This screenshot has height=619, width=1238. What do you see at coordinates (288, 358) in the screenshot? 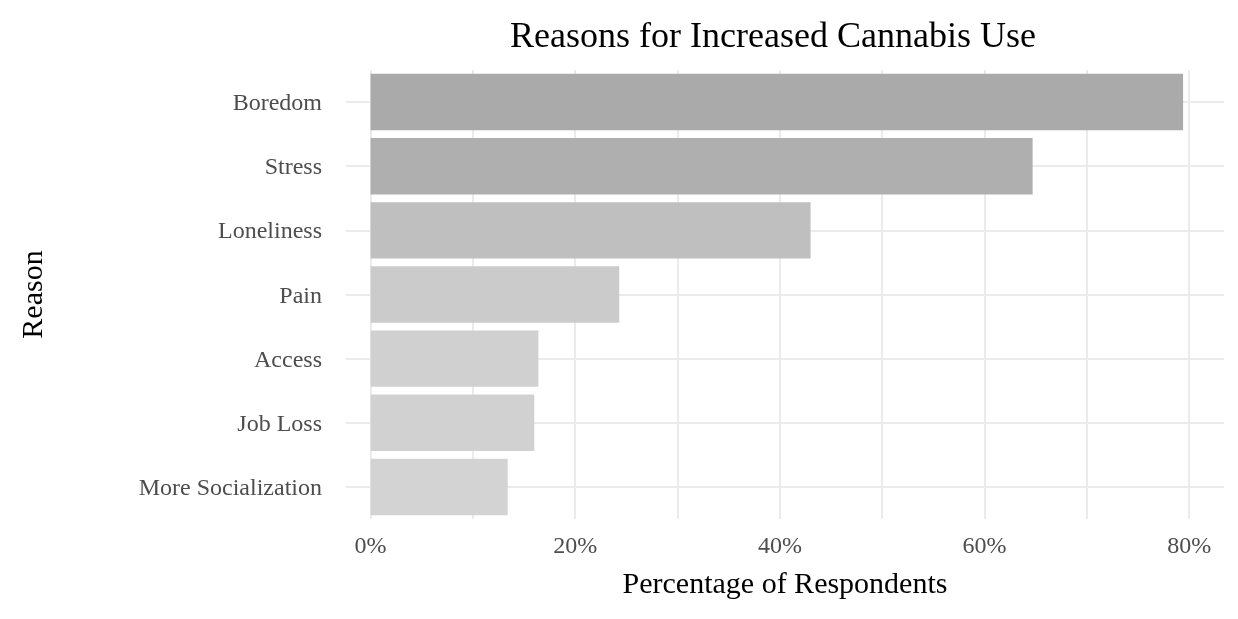
I see `y-tick-label: Access` at bounding box center [288, 358].